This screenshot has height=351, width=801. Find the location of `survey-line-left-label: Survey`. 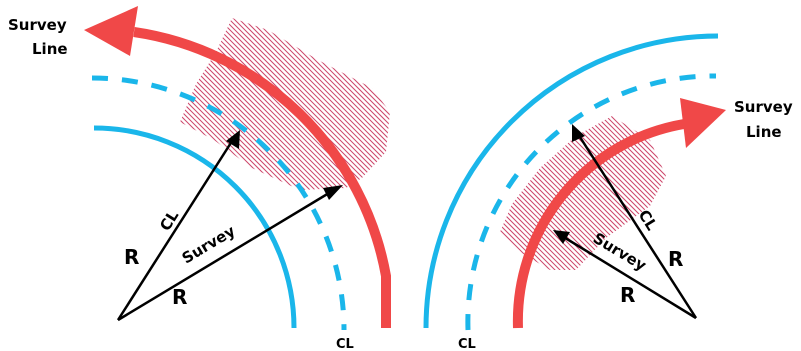

survey-line-left-label: Survey is located at coordinates (37, 25).